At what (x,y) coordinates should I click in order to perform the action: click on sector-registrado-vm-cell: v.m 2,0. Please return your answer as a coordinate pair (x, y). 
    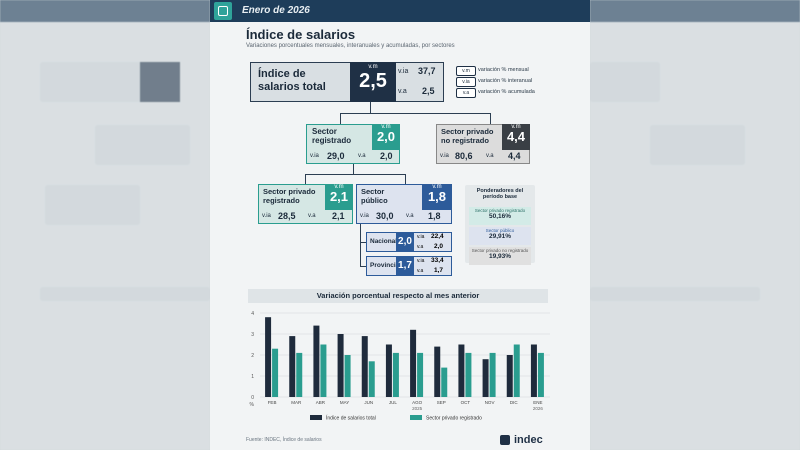
    Looking at the image, I should click on (386, 137).